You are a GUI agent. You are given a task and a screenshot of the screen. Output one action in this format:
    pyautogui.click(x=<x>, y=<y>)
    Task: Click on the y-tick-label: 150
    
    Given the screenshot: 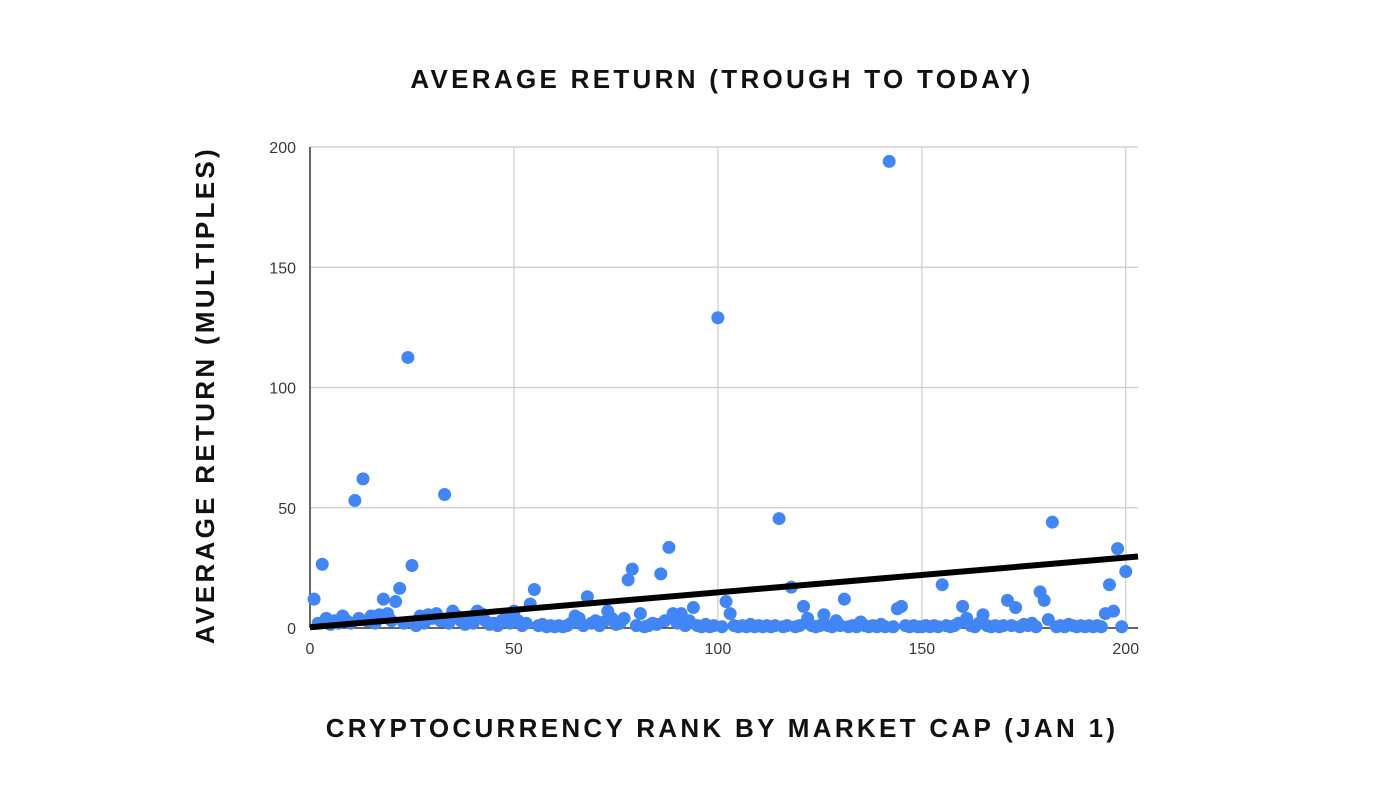 What is the action you would take?
    pyautogui.click(x=282, y=268)
    